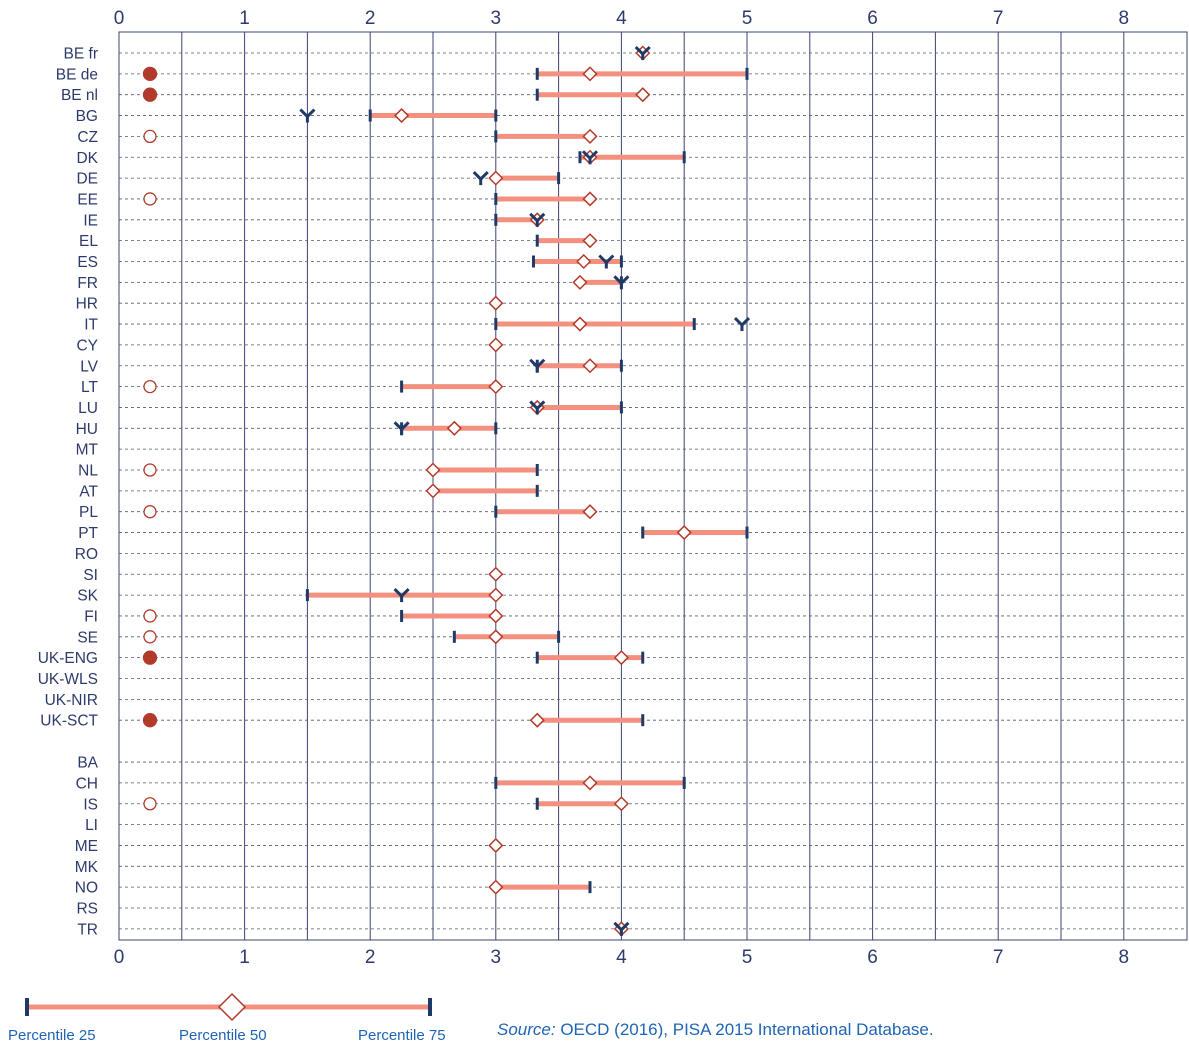  What do you see at coordinates (87, 158) in the screenshot?
I see `category-label: DK` at bounding box center [87, 158].